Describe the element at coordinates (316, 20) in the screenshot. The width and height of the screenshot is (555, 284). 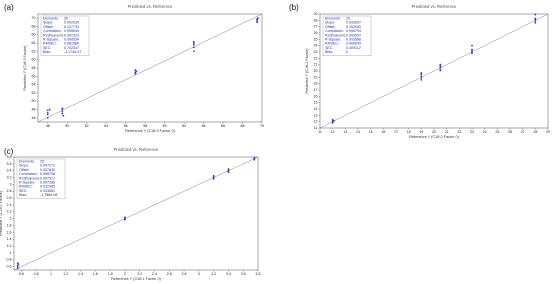
I see `y-tick-label: 28` at that location.